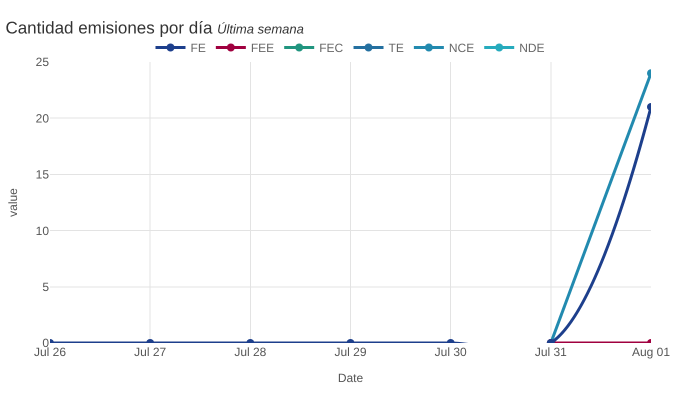  I want to click on x-tick-label: Jul 29, so click(350, 352).